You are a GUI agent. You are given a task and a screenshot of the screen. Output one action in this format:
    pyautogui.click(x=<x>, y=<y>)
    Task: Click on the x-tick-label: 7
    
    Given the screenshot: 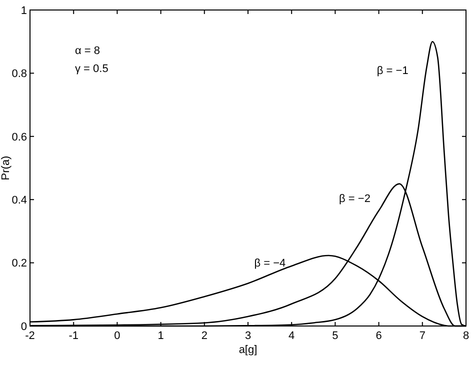 What is the action you would take?
    pyautogui.click(x=422, y=336)
    